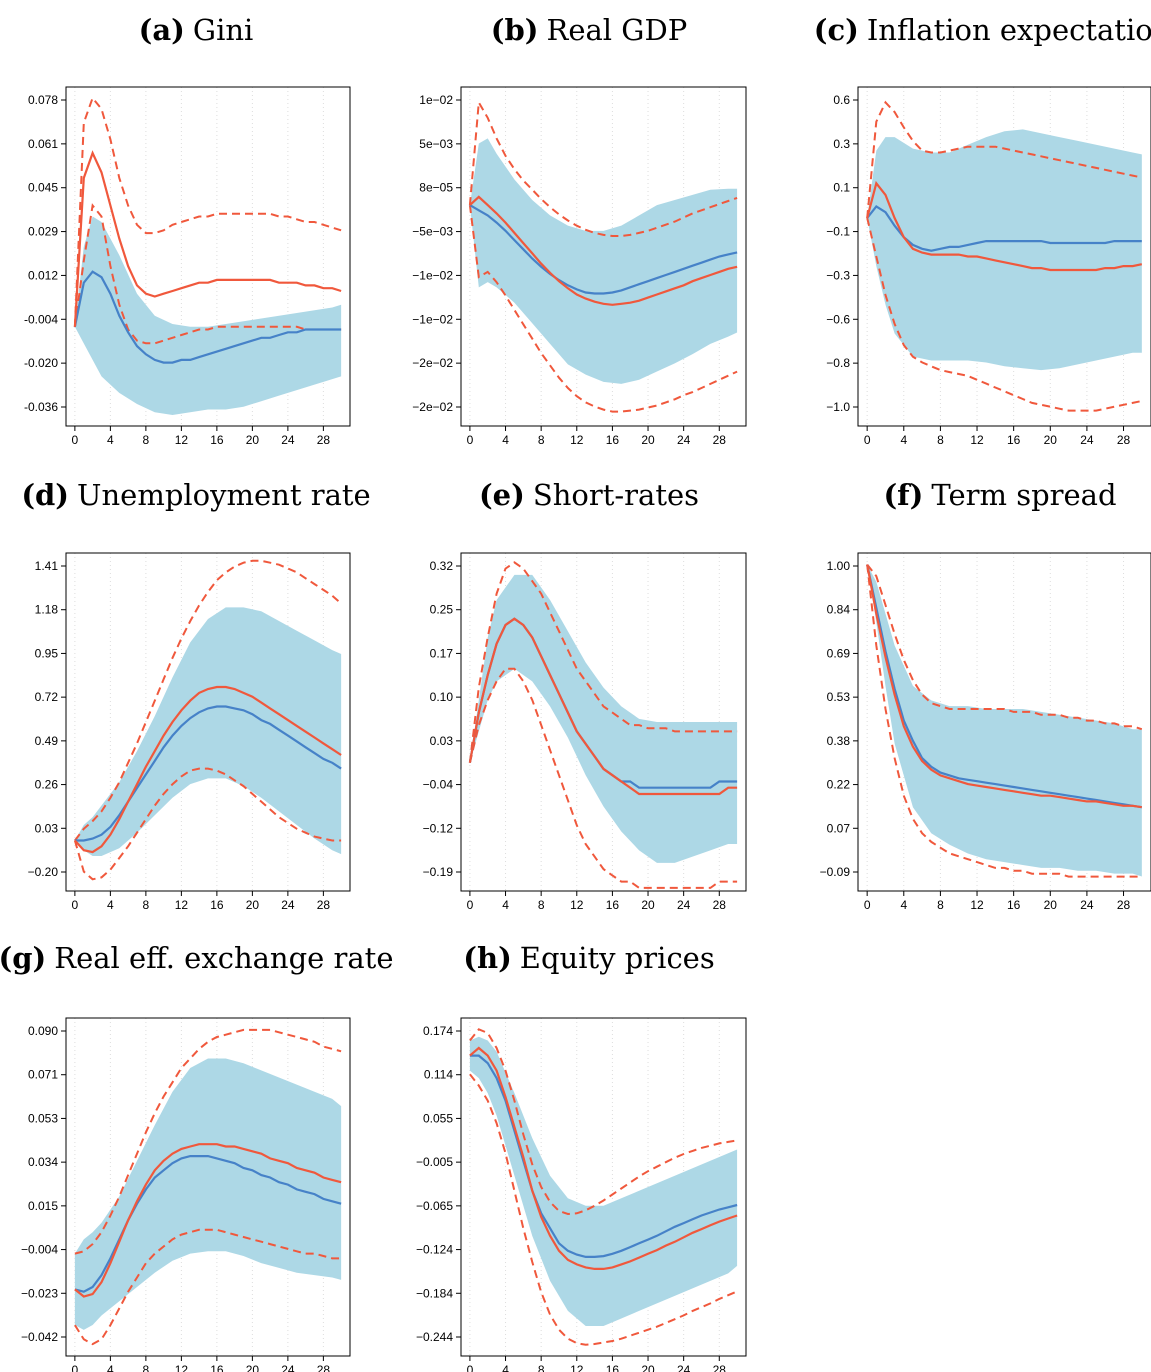 This screenshot has height=1372, width=1151. Describe the element at coordinates (195, 495) in the screenshot. I see `panel-title: (d) Unemployment rate` at that location.